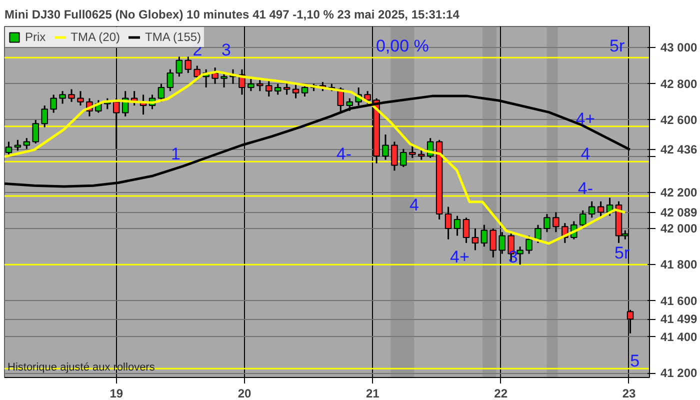  I want to click on y-tick-label: 42 800, so click(679, 83).